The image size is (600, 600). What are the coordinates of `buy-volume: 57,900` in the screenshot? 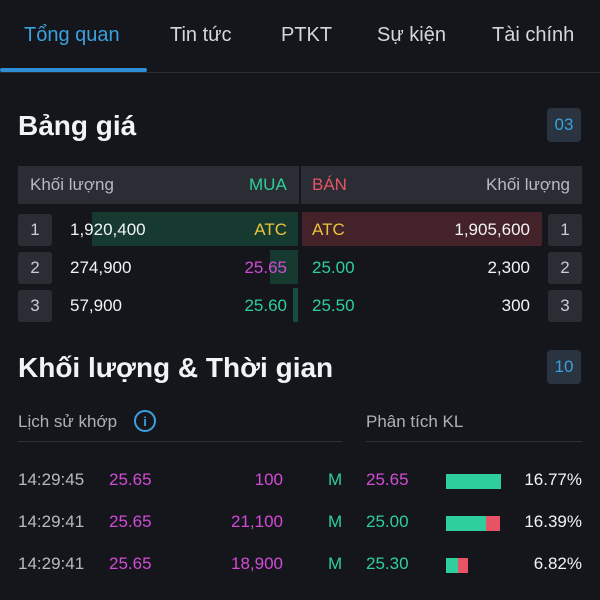 It's located at (96, 305).